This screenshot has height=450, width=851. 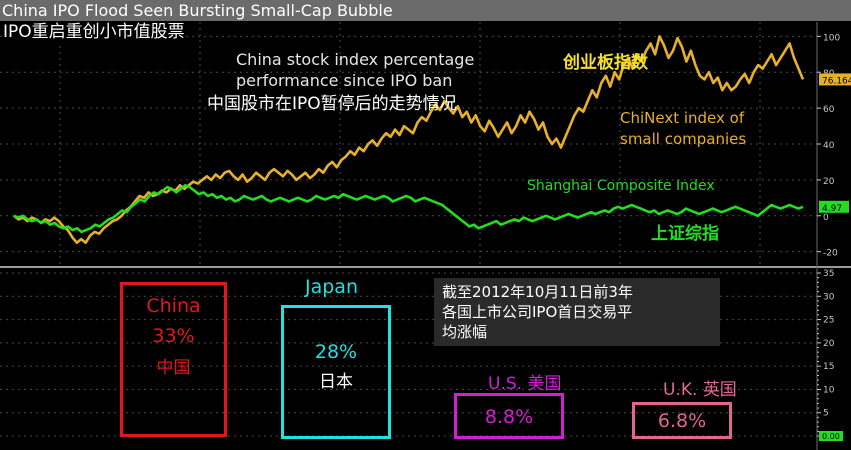 I want to click on last-value-label: 76.164, so click(x=836, y=81).